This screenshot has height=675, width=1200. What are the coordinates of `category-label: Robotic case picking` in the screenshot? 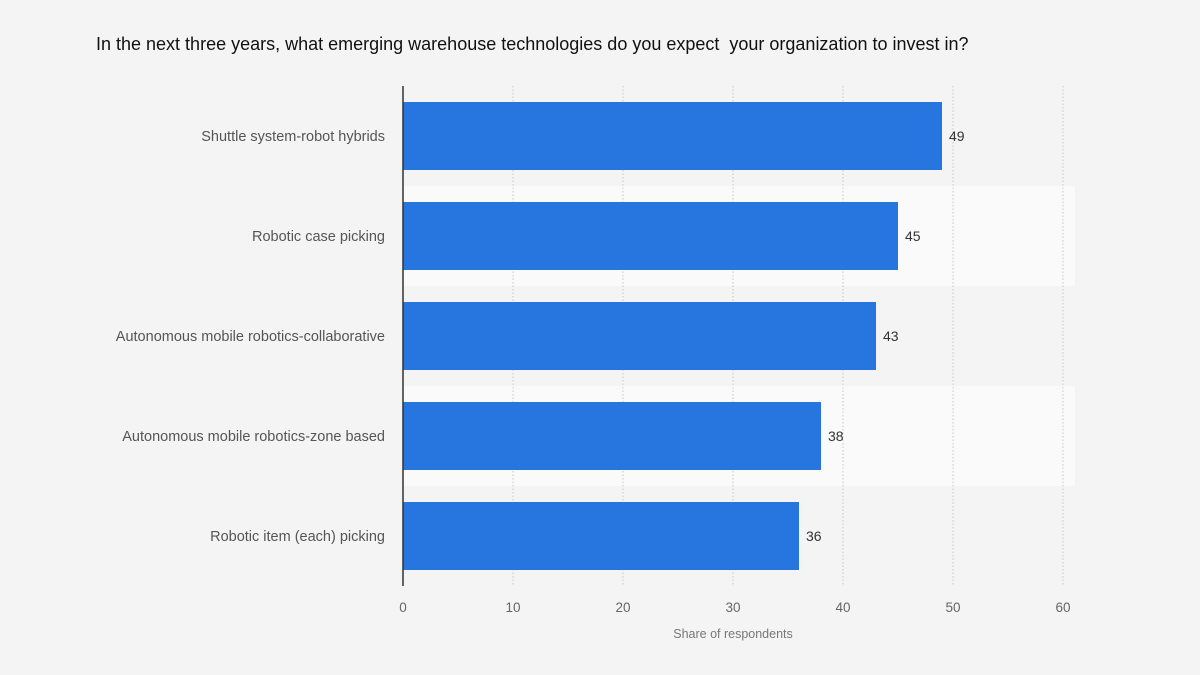 It's located at (318, 237).